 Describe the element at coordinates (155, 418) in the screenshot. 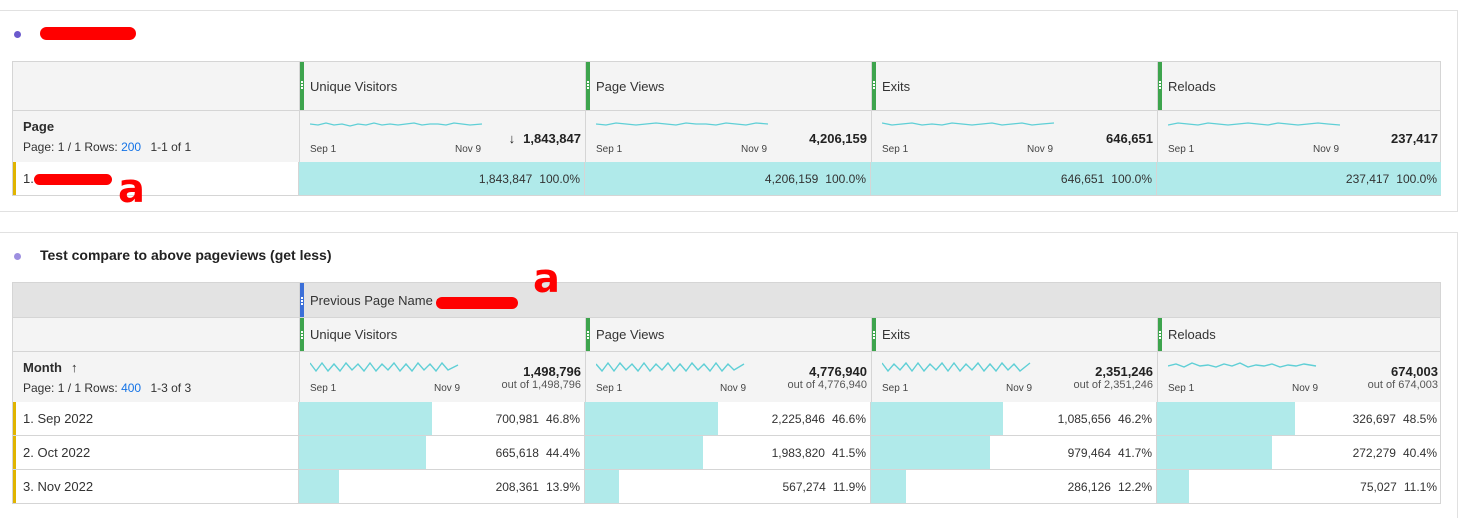

I see `row-label: 1. Sep 2022` at that location.